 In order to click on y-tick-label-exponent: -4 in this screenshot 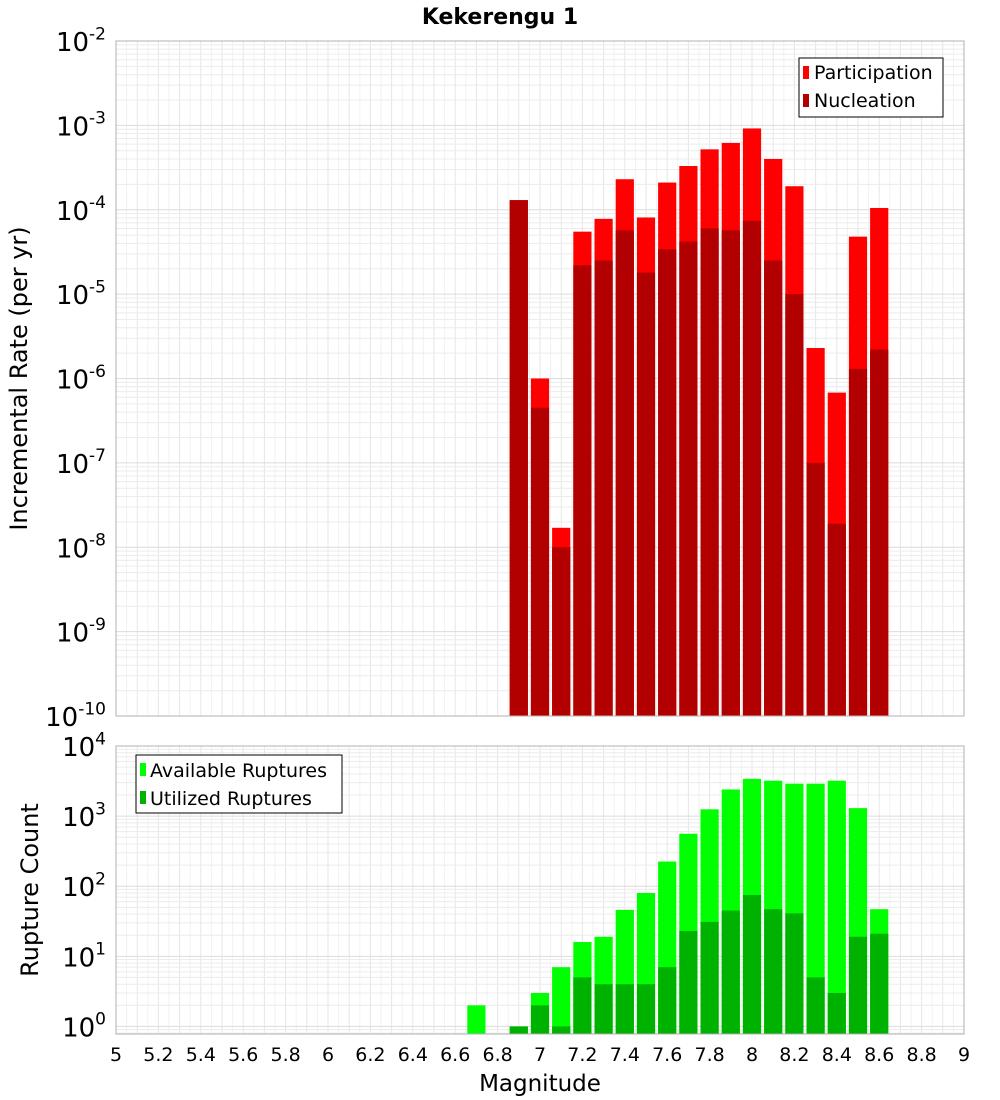, I will do `click(97, 203)`.